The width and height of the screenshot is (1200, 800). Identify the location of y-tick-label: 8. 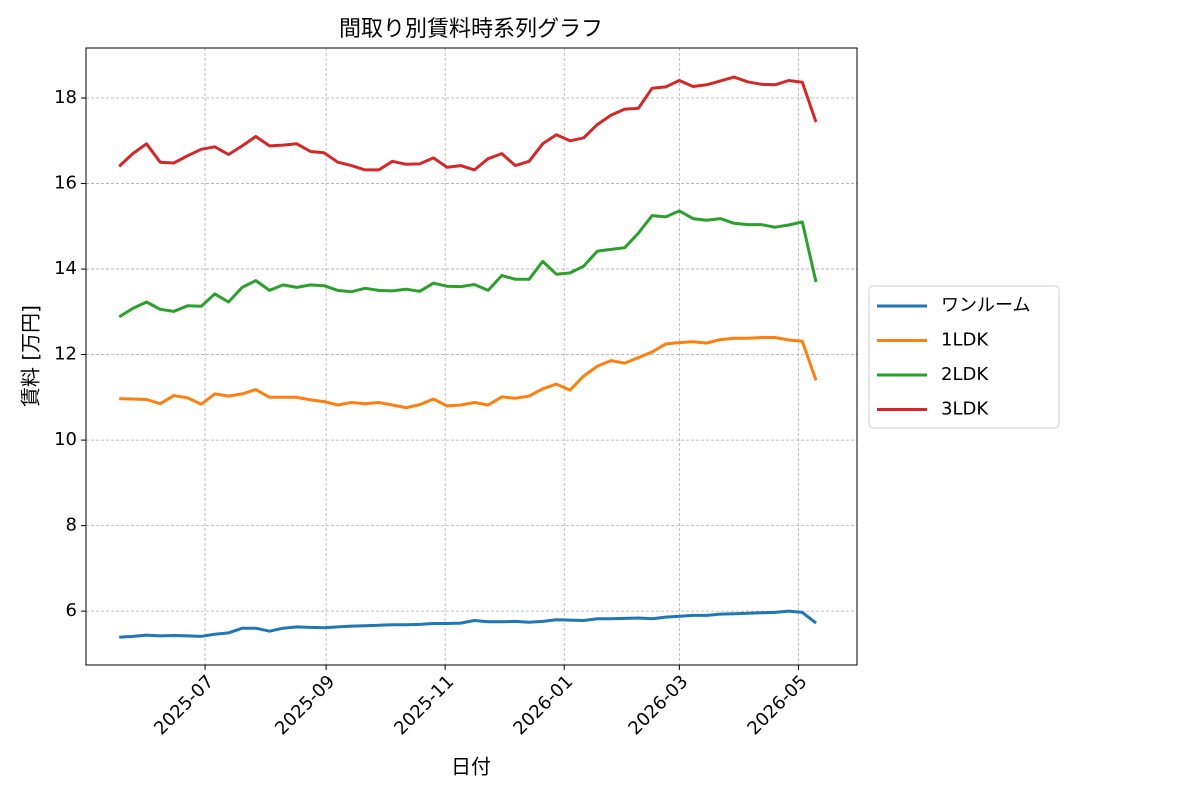
(71, 525).